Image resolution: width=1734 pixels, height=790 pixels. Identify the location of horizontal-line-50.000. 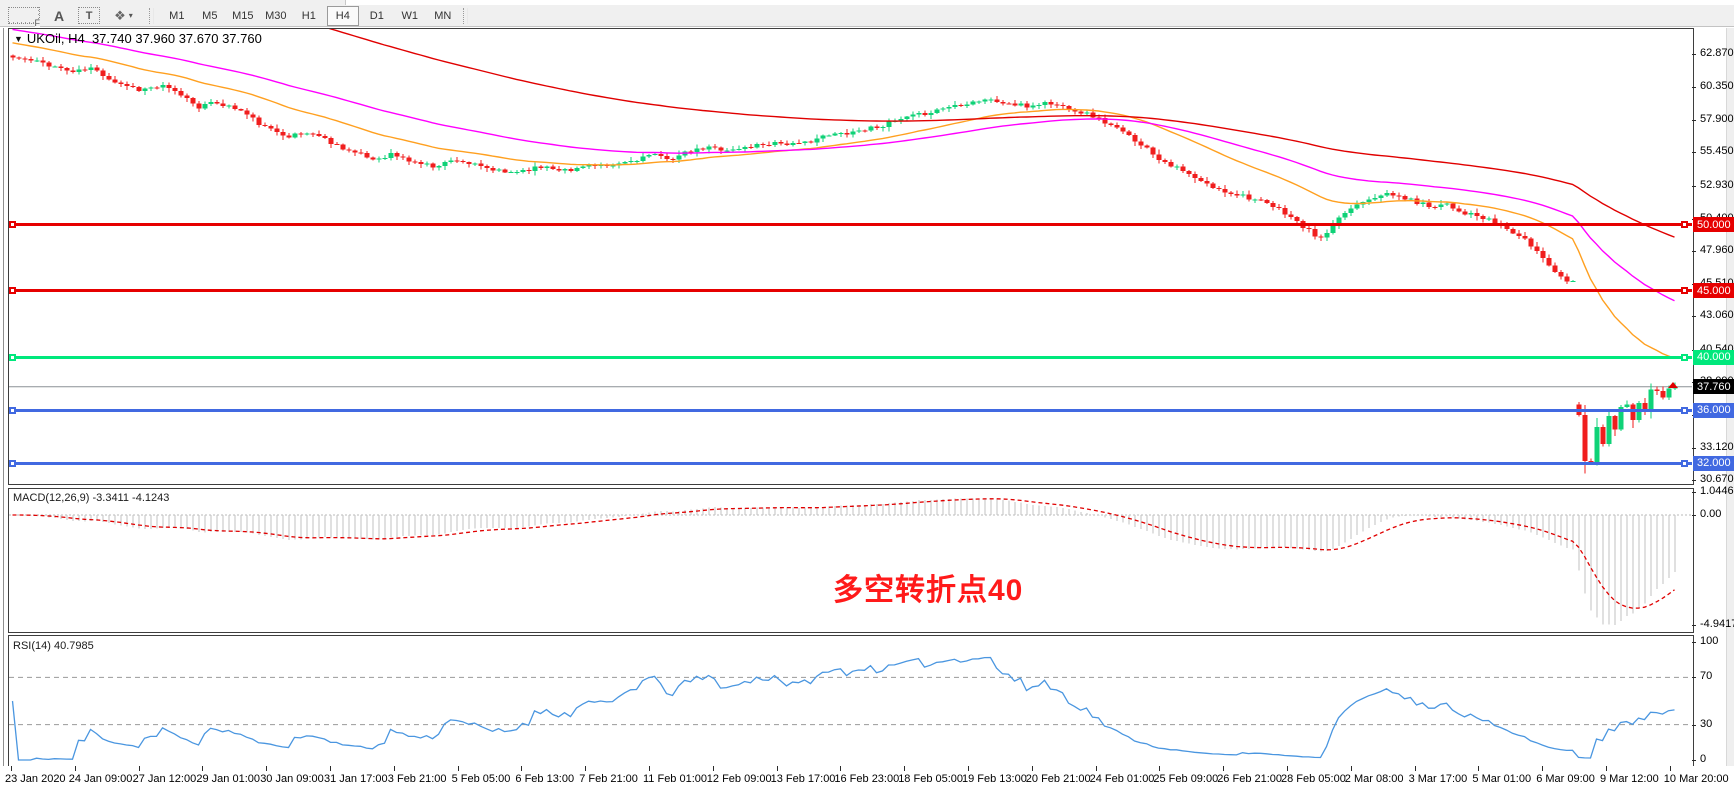
(850, 225).